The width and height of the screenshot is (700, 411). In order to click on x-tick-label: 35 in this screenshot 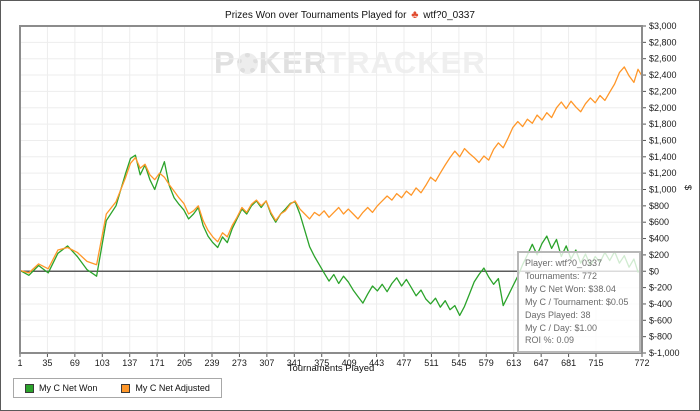, I will do `click(47, 363)`.